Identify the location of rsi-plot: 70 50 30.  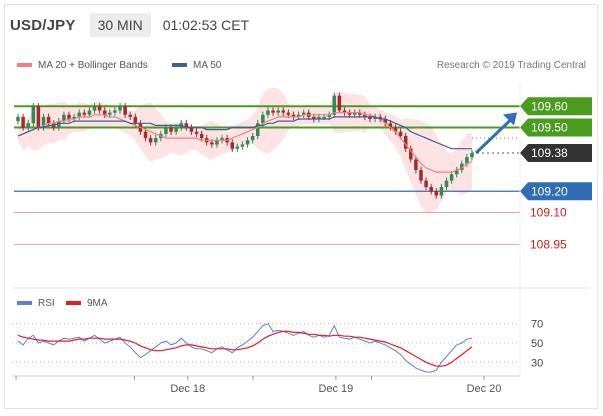
(277, 346).